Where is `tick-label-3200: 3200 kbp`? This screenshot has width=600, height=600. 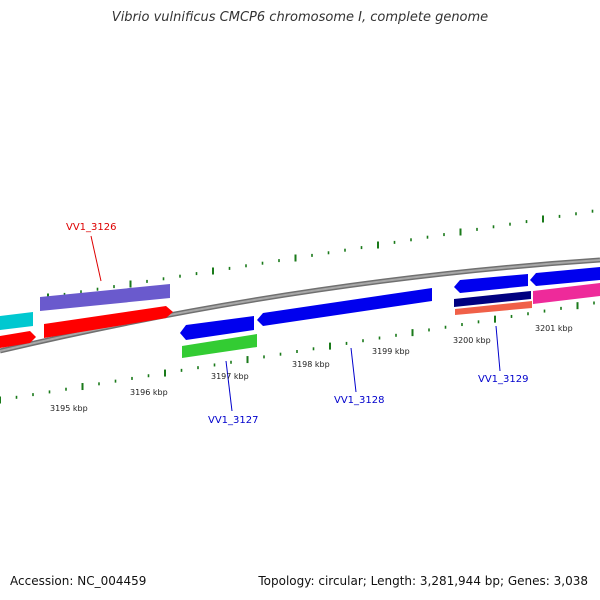
tick-label-3200: 3200 kbp is located at coordinates (472, 340).